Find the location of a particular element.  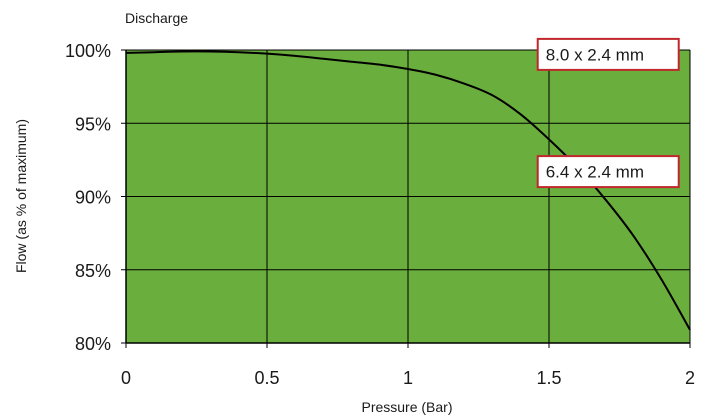

y-tick-label: 100% is located at coordinates (88, 51).